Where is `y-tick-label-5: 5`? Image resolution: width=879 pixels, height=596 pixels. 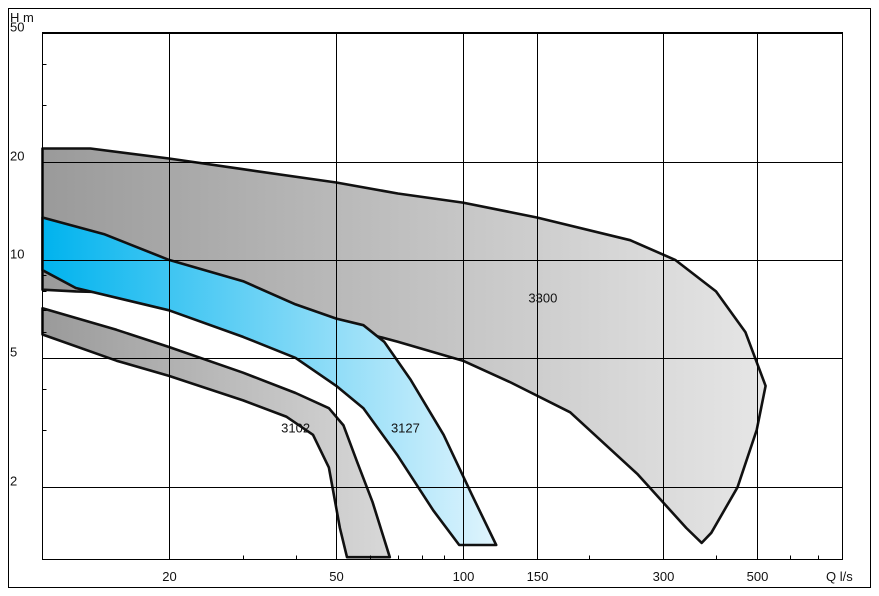 y-tick-label-5: 5 is located at coordinates (13, 352).